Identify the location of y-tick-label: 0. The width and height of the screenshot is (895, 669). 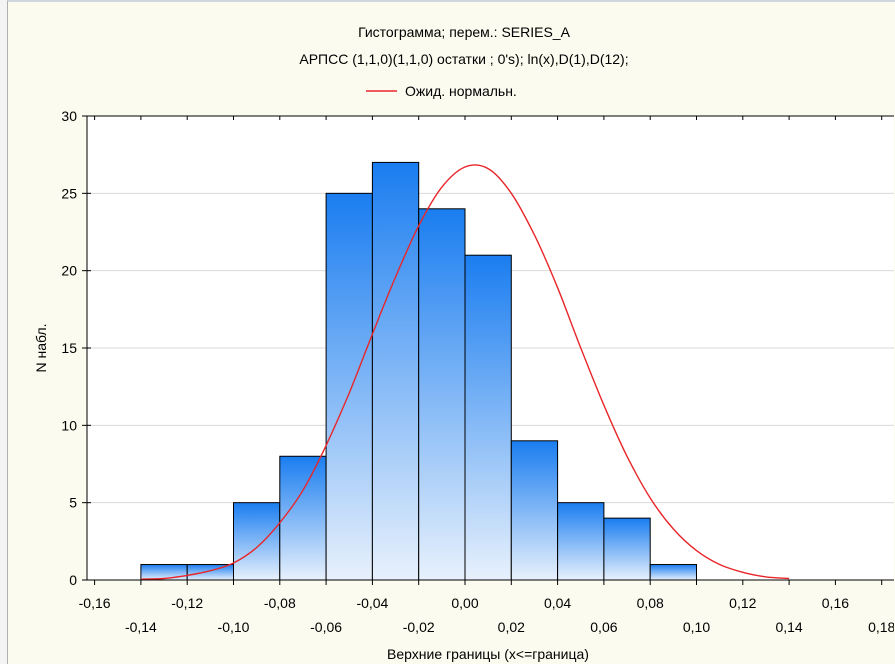
(73, 580).